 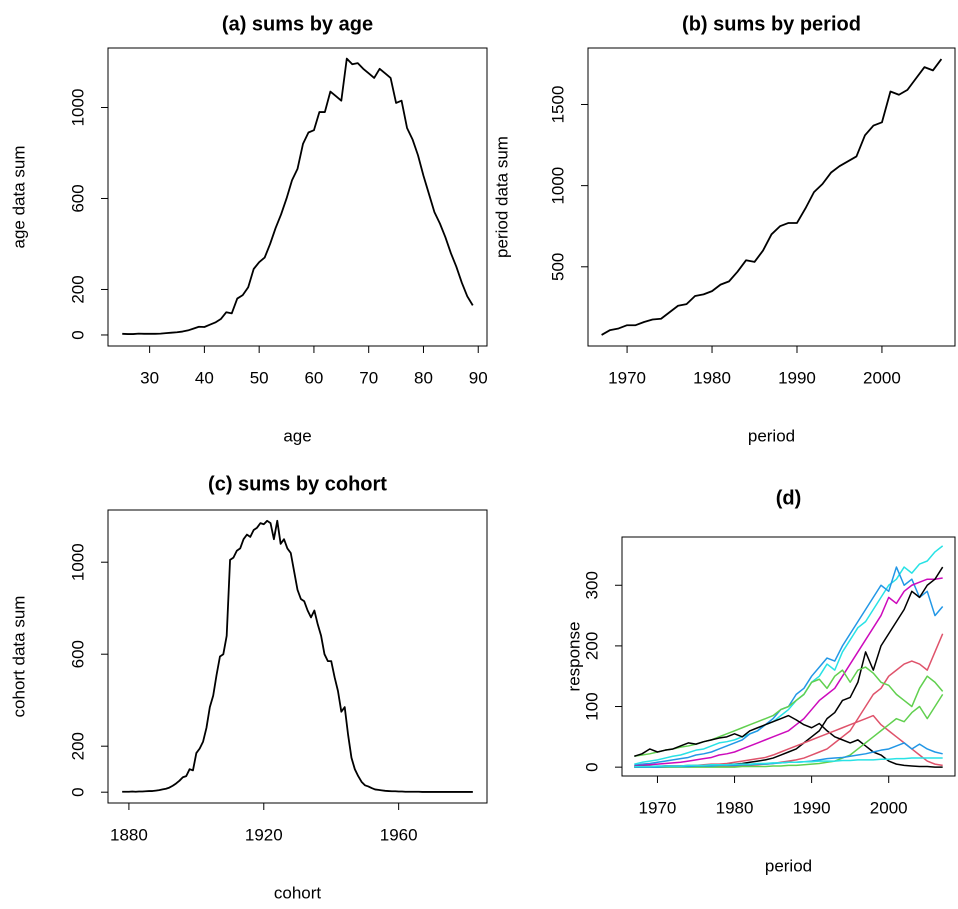 I want to click on x-tick-label: 1880, so click(x=129, y=834).